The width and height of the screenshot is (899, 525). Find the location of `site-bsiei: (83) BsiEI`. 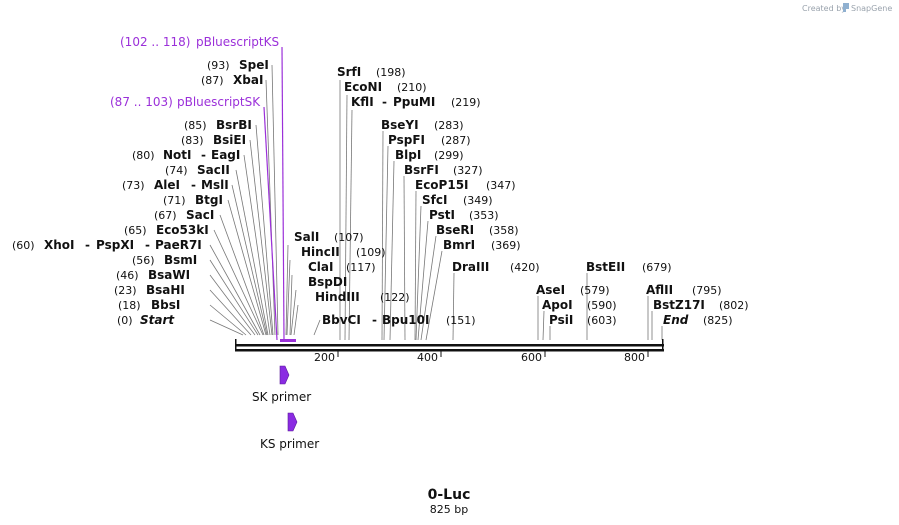

site-bsiei: (83) BsiEI is located at coordinates (213, 140).